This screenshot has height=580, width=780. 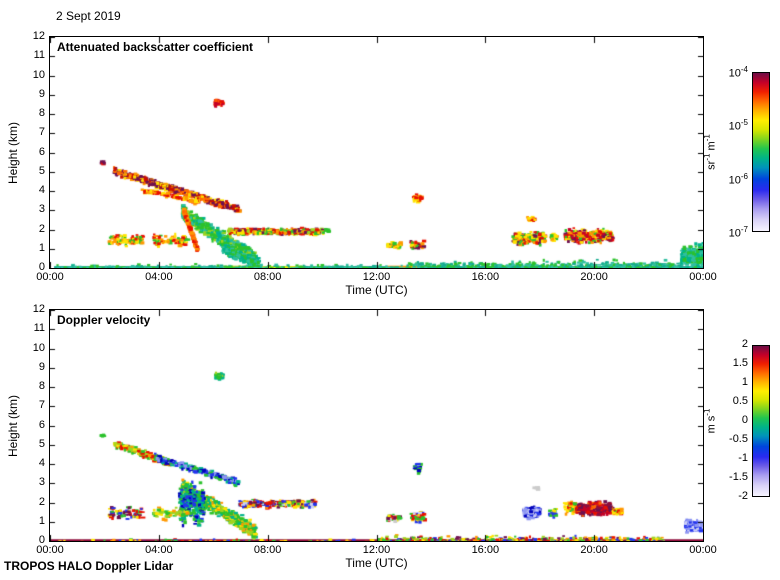 I want to click on colorbar-tick-label: 1.5, so click(x=740, y=363).